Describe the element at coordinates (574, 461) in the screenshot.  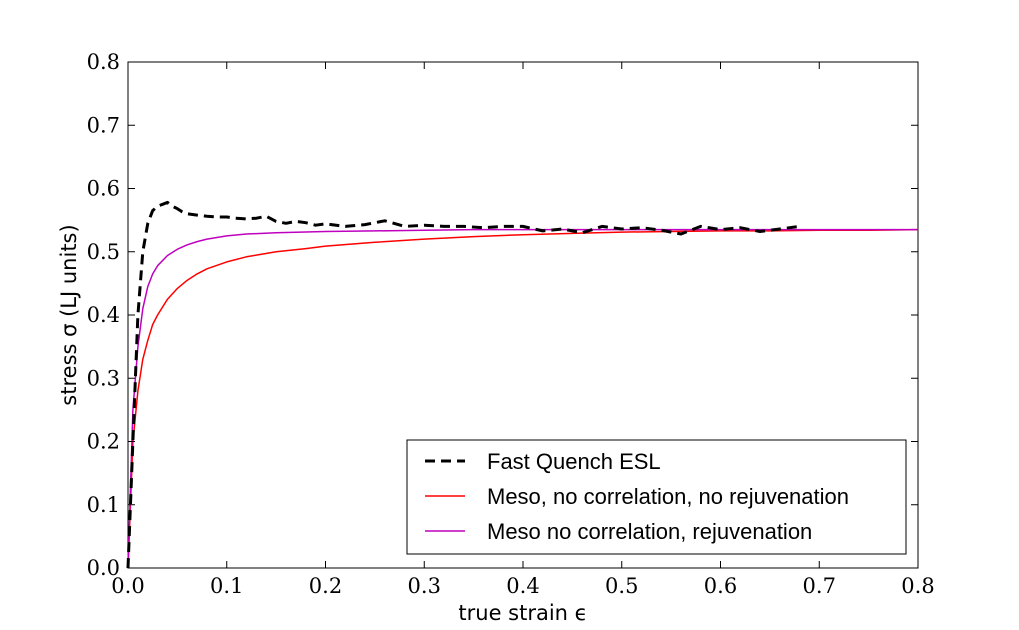
I see `legend-label: Fast Quench ESL` at that location.